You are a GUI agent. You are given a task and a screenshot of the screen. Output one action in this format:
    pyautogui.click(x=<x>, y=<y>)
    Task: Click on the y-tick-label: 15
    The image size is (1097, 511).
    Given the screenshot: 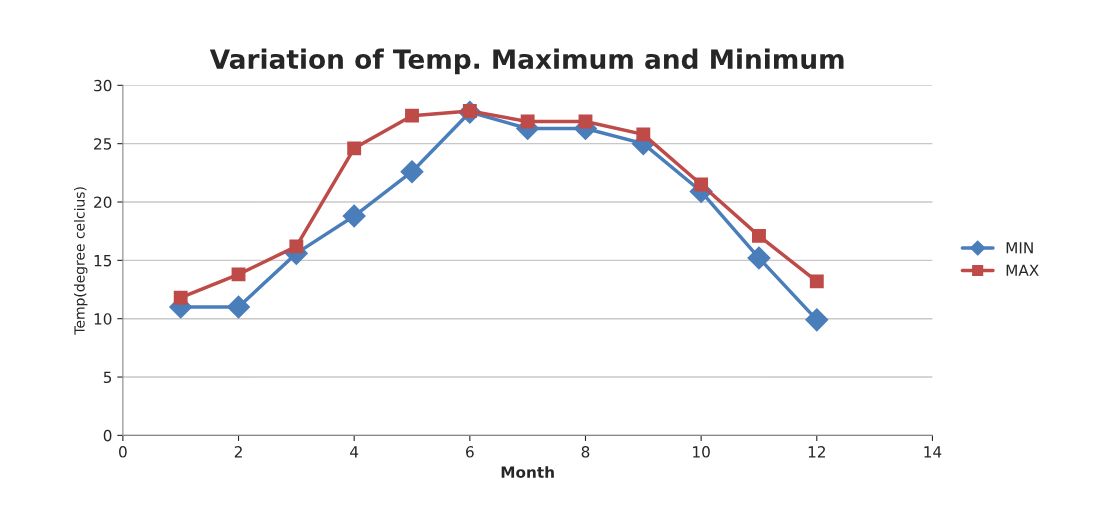 What is the action you would take?
    pyautogui.click(x=103, y=261)
    